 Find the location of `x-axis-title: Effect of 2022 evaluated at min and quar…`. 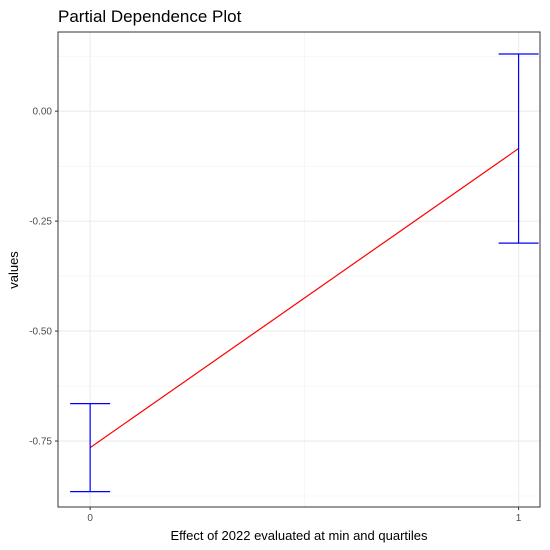

x-axis-title: Effect of 2022 evaluated at min and quar… is located at coordinates (299, 535).